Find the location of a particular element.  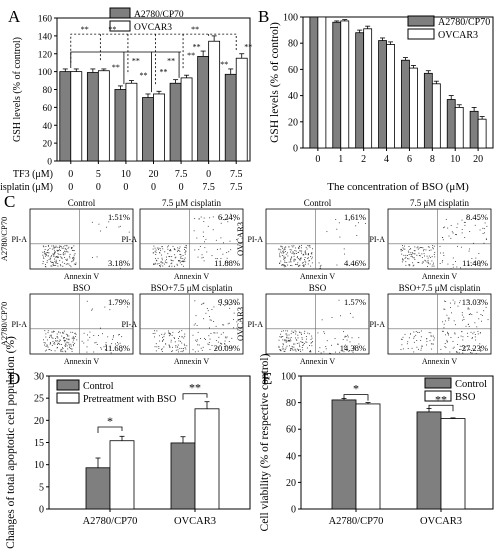

panel-c-plot-title: Control is located at coordinates (82, 203).